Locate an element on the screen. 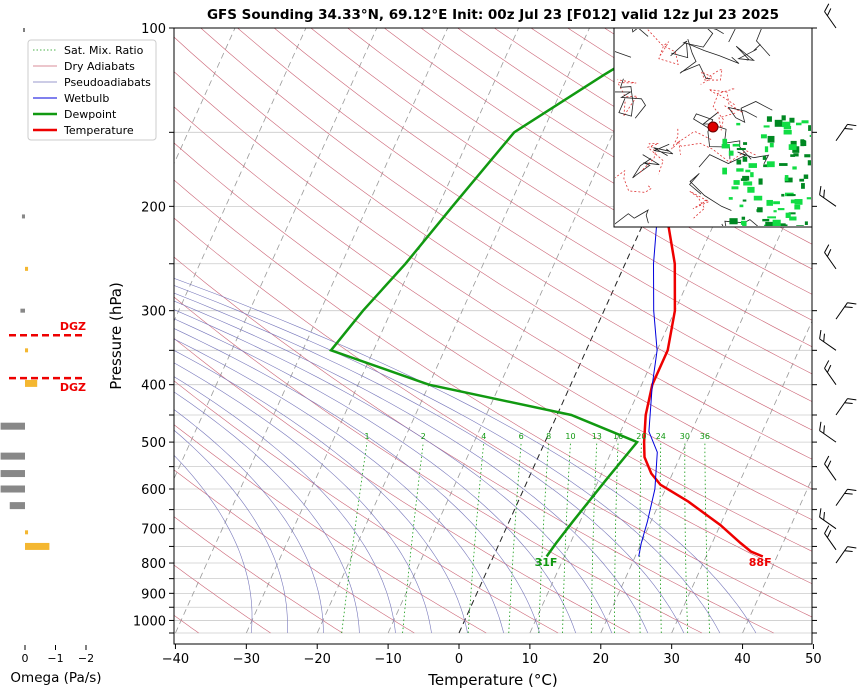 The image size is (858, 694). x-tick-label: −30 is located at coordinates (246, 659).